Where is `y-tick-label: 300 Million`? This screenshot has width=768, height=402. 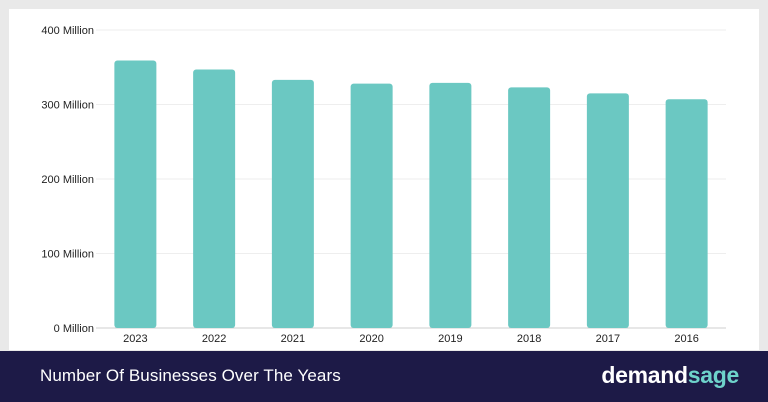 y-tick-label: 300 Million is located at coordinates (67, 106).